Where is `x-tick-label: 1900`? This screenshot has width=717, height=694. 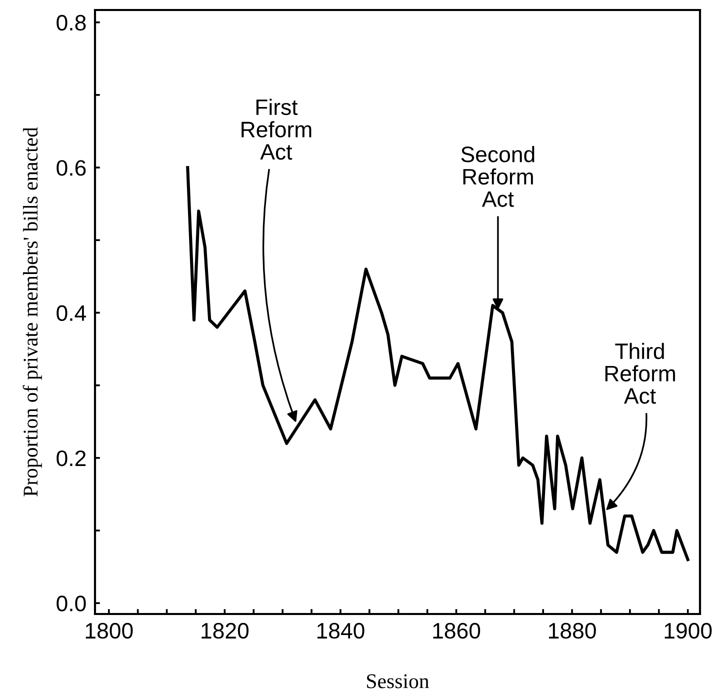
x-tick-label: 1900 is located at coordinates (688, 630).